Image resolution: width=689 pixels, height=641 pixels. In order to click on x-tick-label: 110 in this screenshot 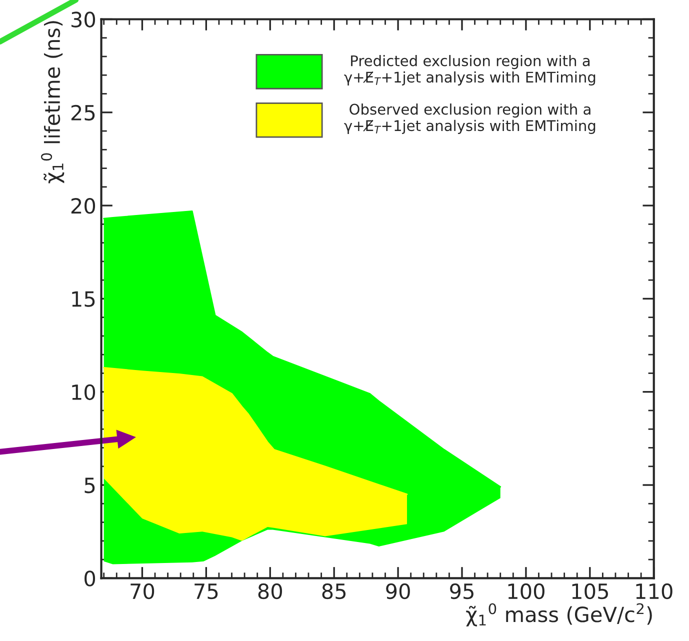, I will do `click(654, 591)`.